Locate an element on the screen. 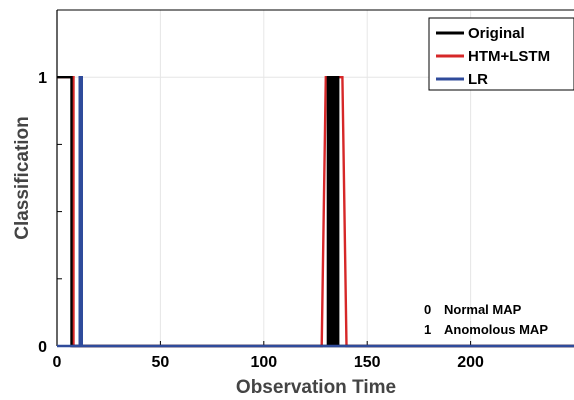 This screenshot has width=574, height=400. annotation-code-1: 1 is located at coordinates (427, 329).